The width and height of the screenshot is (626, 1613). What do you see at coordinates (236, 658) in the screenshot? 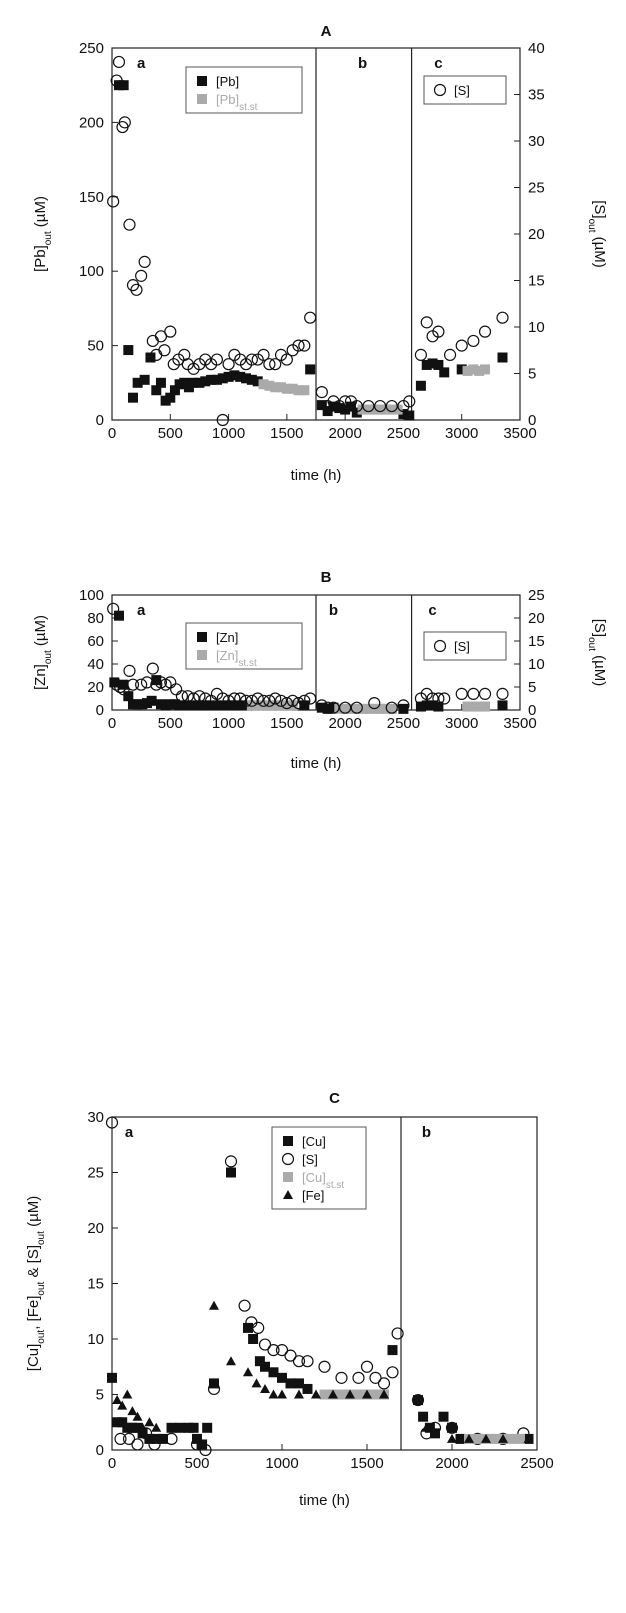
I see `legend-label: [Zn]st.st` at bounding box center [236, 658].